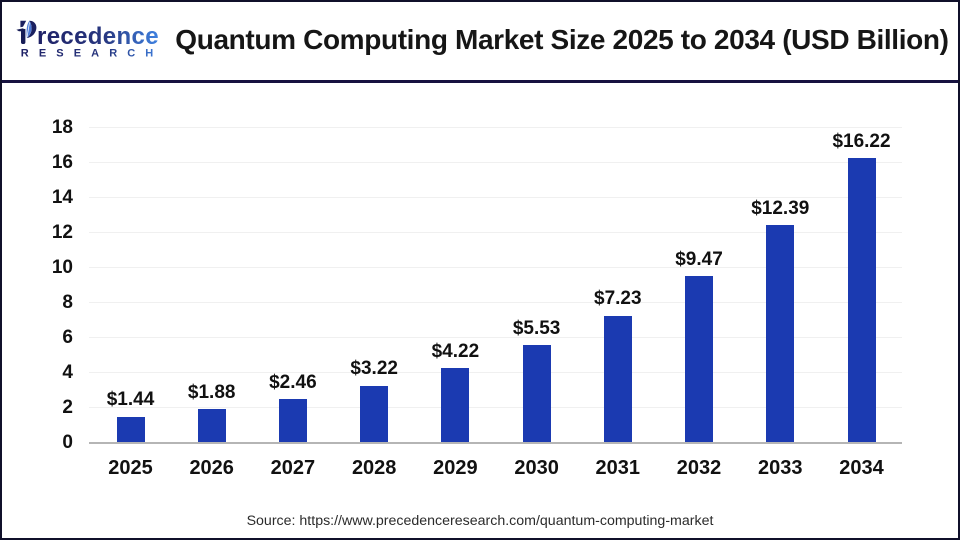 The image size is (960, 540). What do you see at coordinates (98, 36) in the screenshot?
I see `svg-text: recedence` at bounding box center [98, 36].